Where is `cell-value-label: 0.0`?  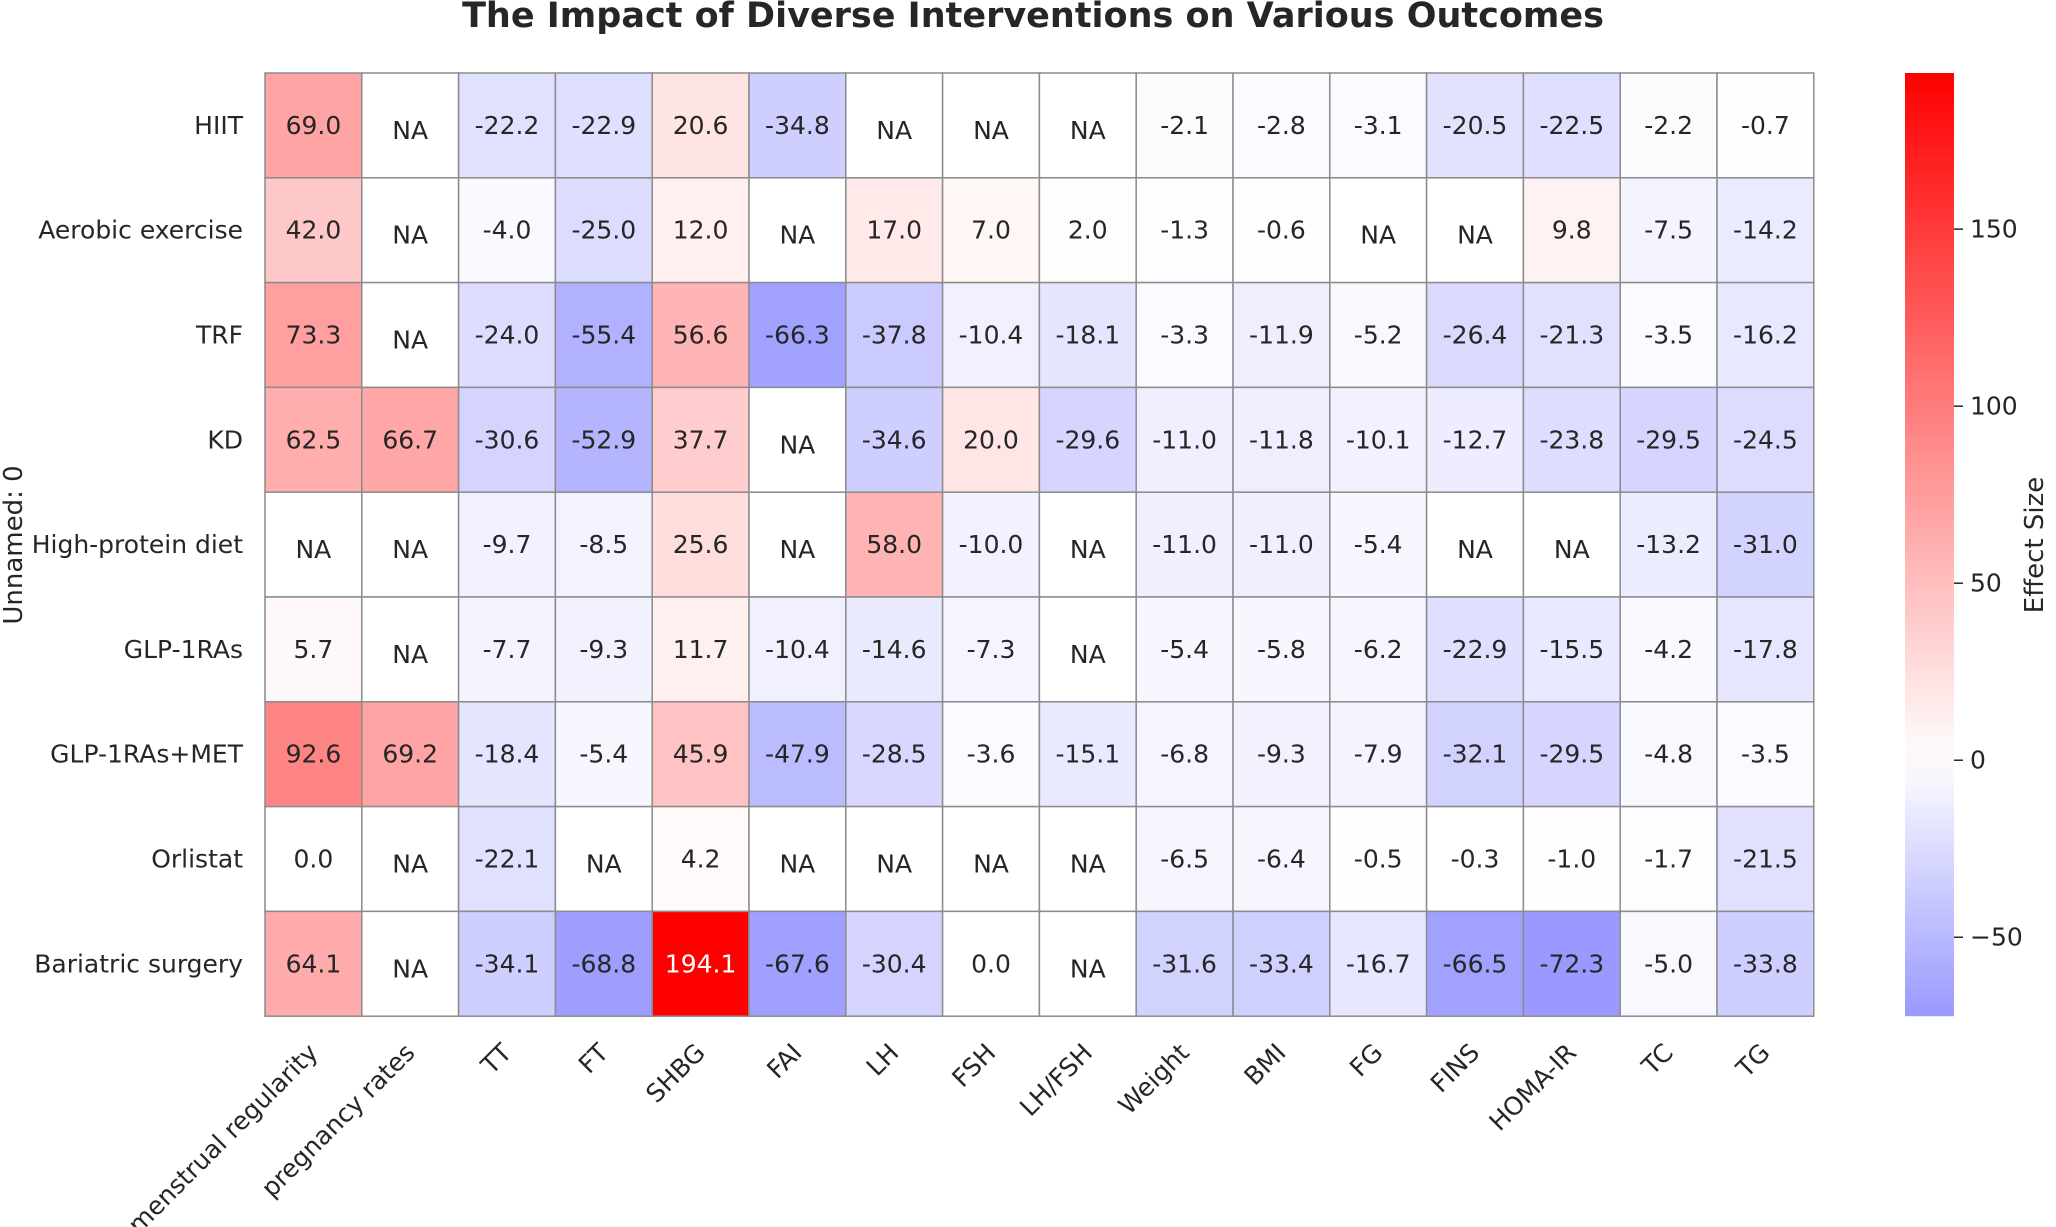
cell-value-label: 0.0 is located at coordinates (314, 859).